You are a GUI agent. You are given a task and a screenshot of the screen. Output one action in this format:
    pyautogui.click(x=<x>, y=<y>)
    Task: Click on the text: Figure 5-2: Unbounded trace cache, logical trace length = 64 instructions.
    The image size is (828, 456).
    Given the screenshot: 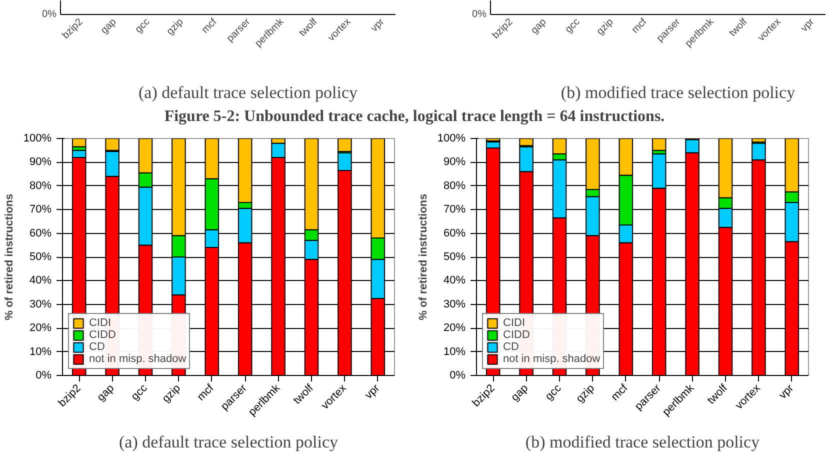 What is the action you would take?
    pyautogui.click(x=414, y=116)
    